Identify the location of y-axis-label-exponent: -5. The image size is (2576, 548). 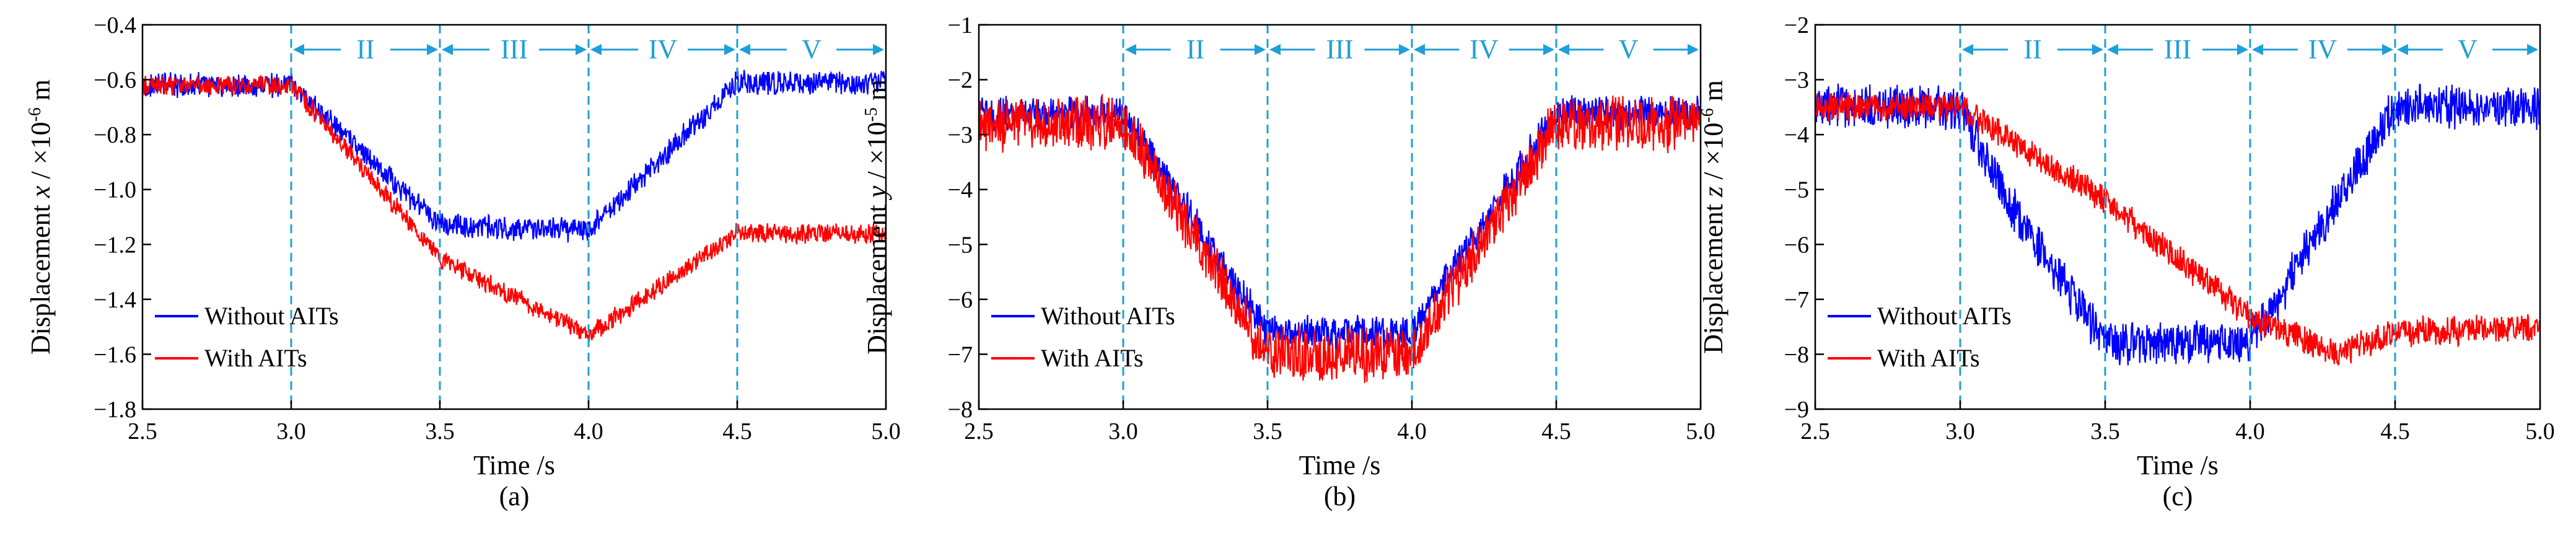
(871, 114).